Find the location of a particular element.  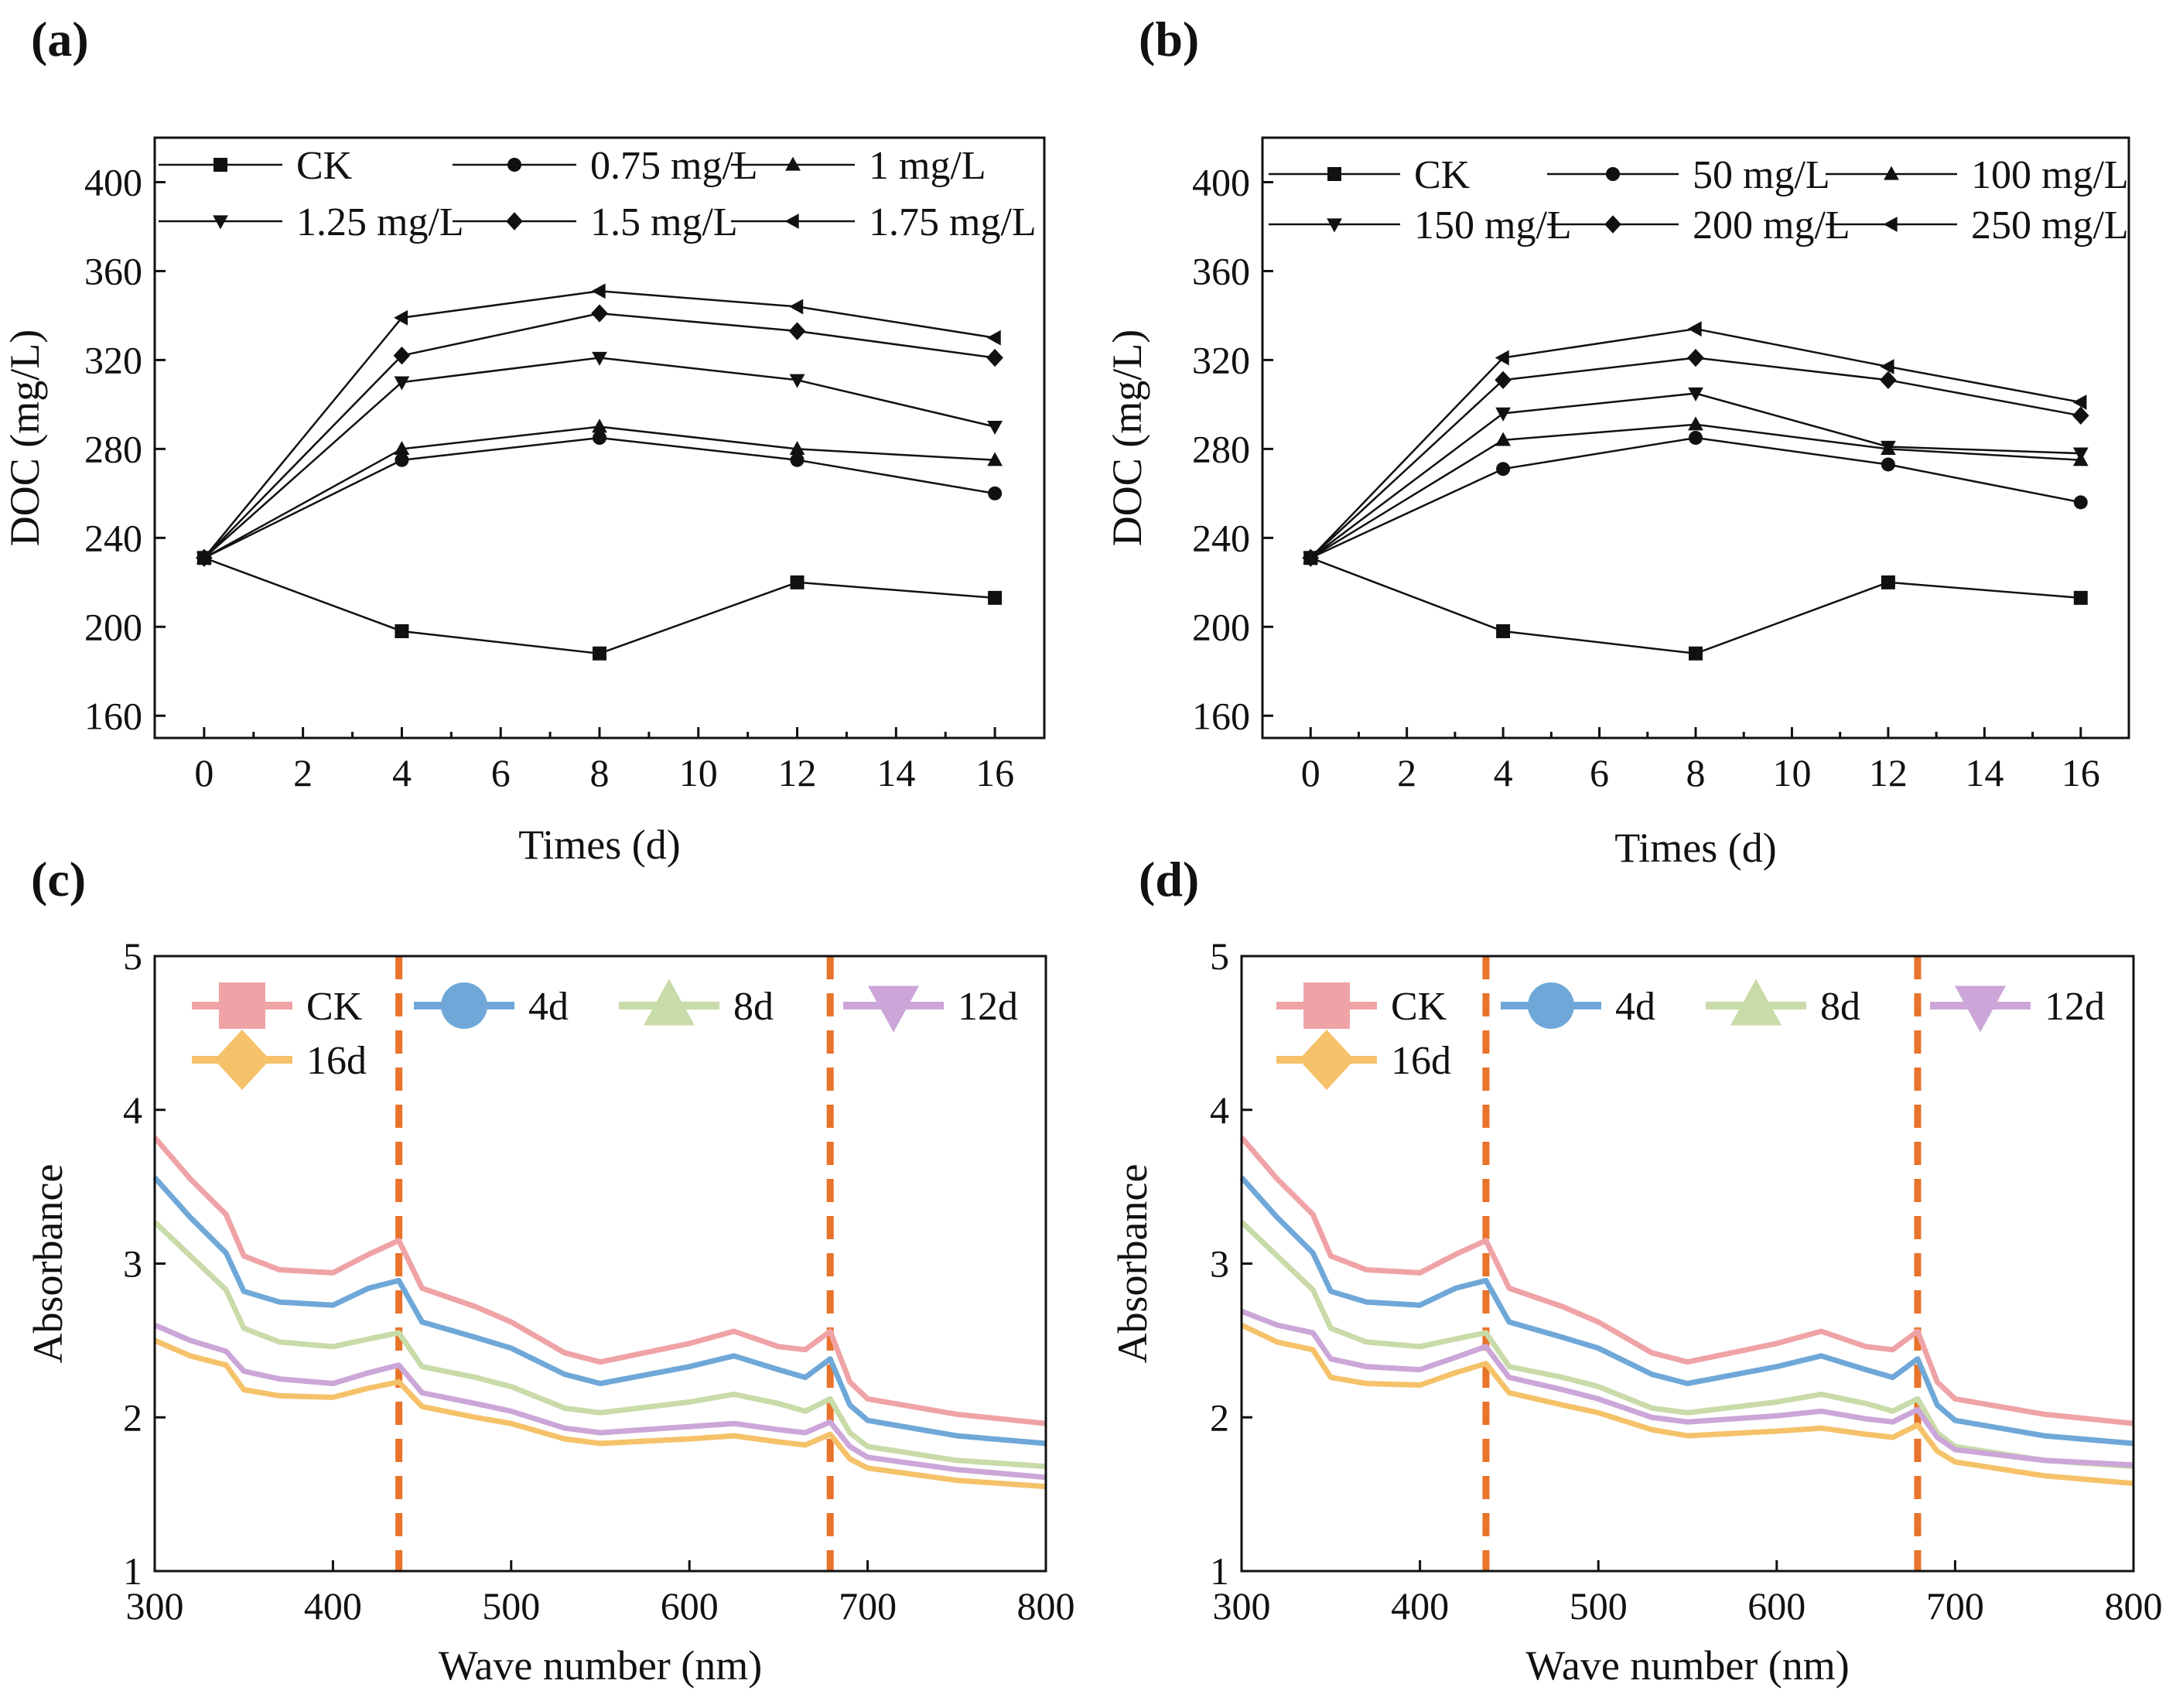

legend-item-1-5-mg-l: 1.5 mg/L is located at coordinates (596, 222).